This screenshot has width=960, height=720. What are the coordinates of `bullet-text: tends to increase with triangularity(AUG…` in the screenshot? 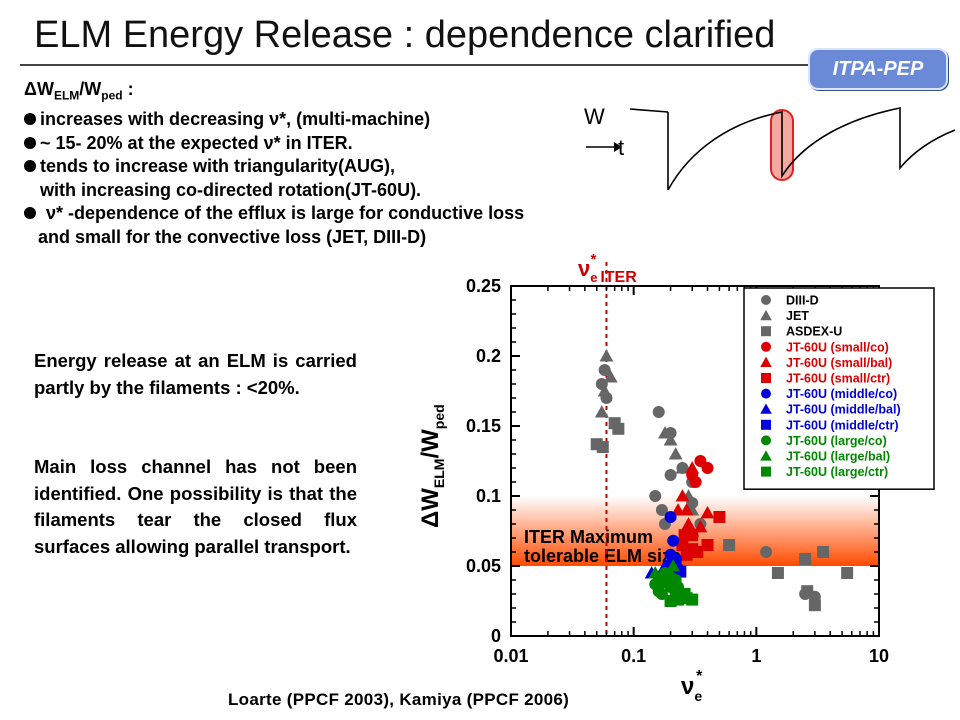 It's located at (218, 166).